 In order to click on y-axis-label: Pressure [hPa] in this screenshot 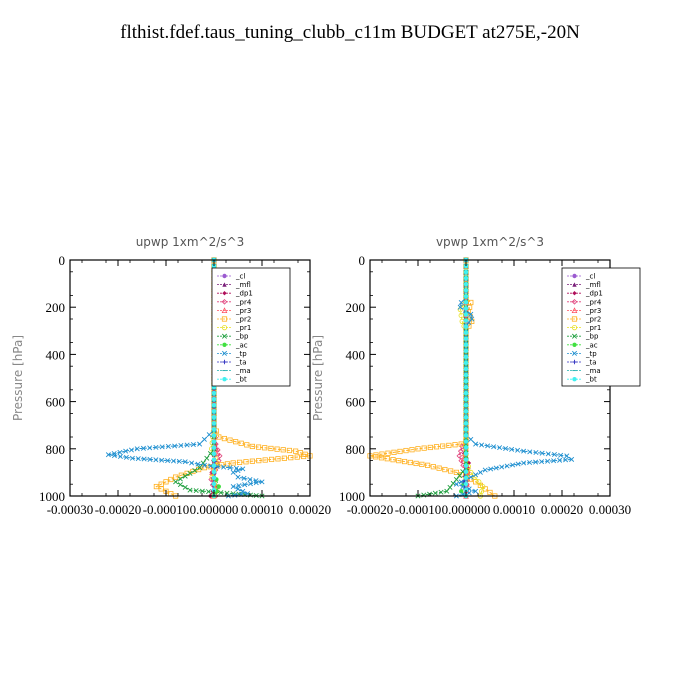, I will do `click(318, 378)`.